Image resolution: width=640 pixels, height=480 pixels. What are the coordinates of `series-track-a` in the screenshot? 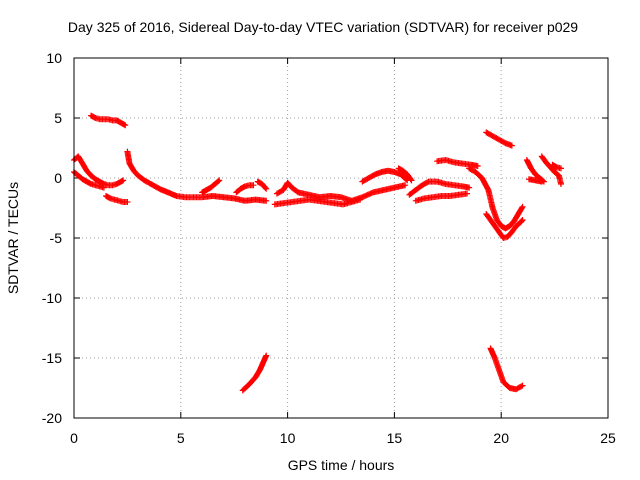 It's located at (99, 171).